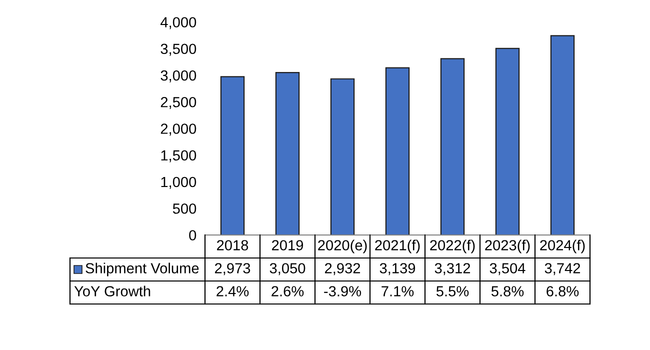 Image resolution: width=650 pixels, height=350 pixels. Describe the element at coordinates (452, 247) in the screenshot. I see `x-tick-label: 2022(f)` at that location.